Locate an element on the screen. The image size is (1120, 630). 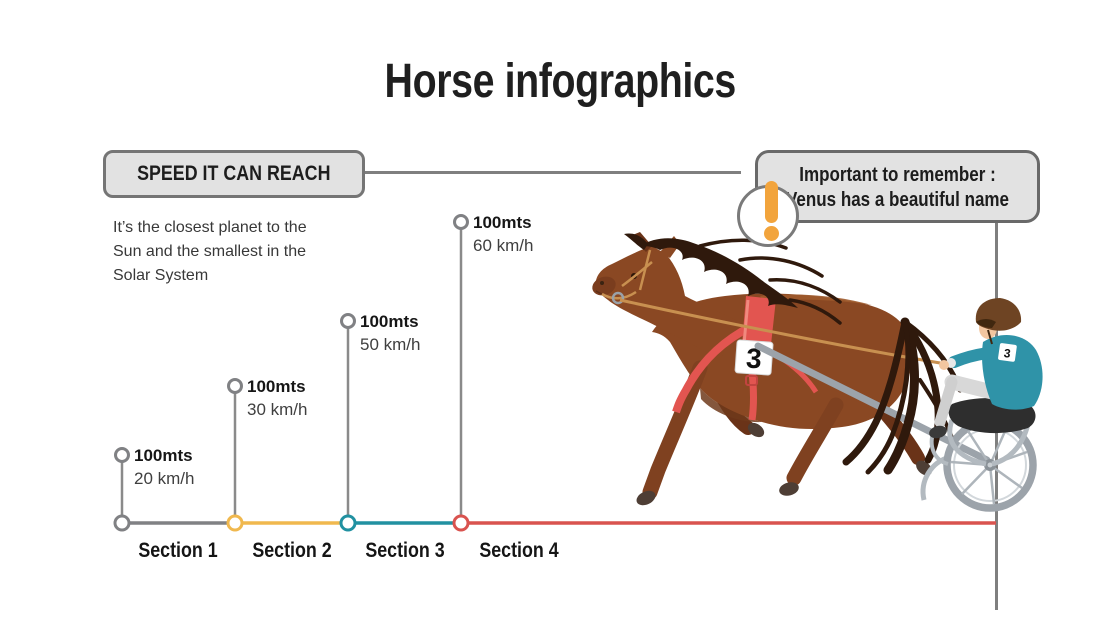
section-label-3: Section 3 is located at coordinates (404, 551).